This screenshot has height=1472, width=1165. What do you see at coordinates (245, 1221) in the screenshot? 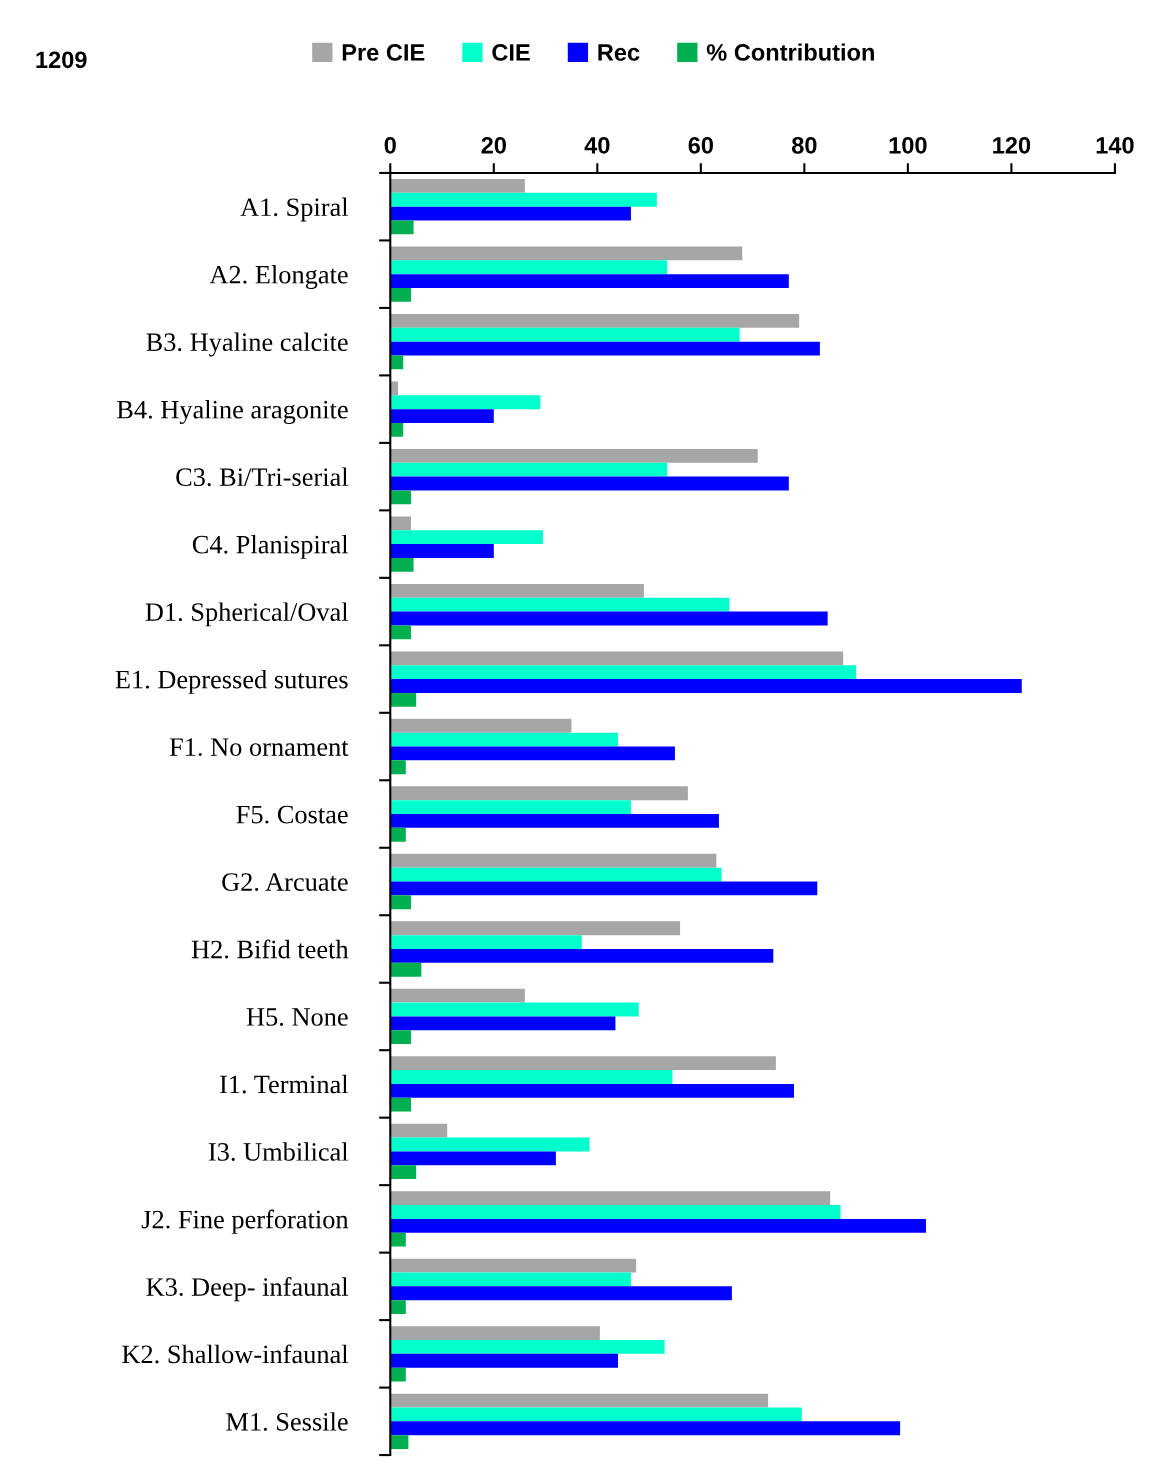
I see `y-tick-label: J2. Fine perforation` at bounding box center [245, 1221].